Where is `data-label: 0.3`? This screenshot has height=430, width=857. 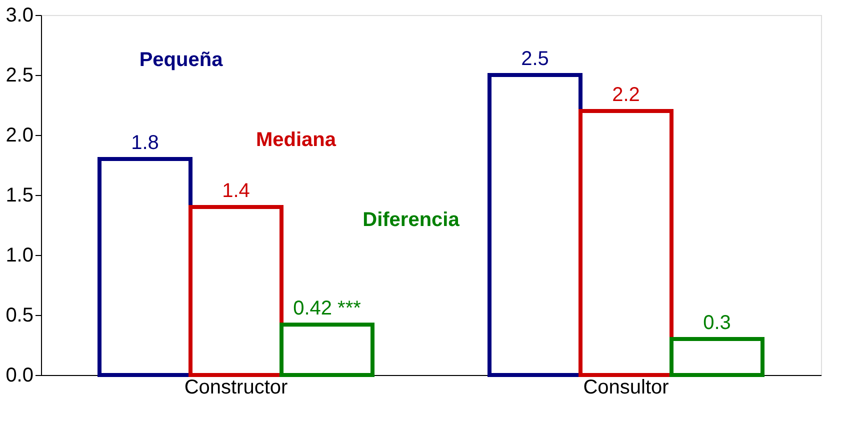 data-label: 0.3 is located at coordinates (717, 323).